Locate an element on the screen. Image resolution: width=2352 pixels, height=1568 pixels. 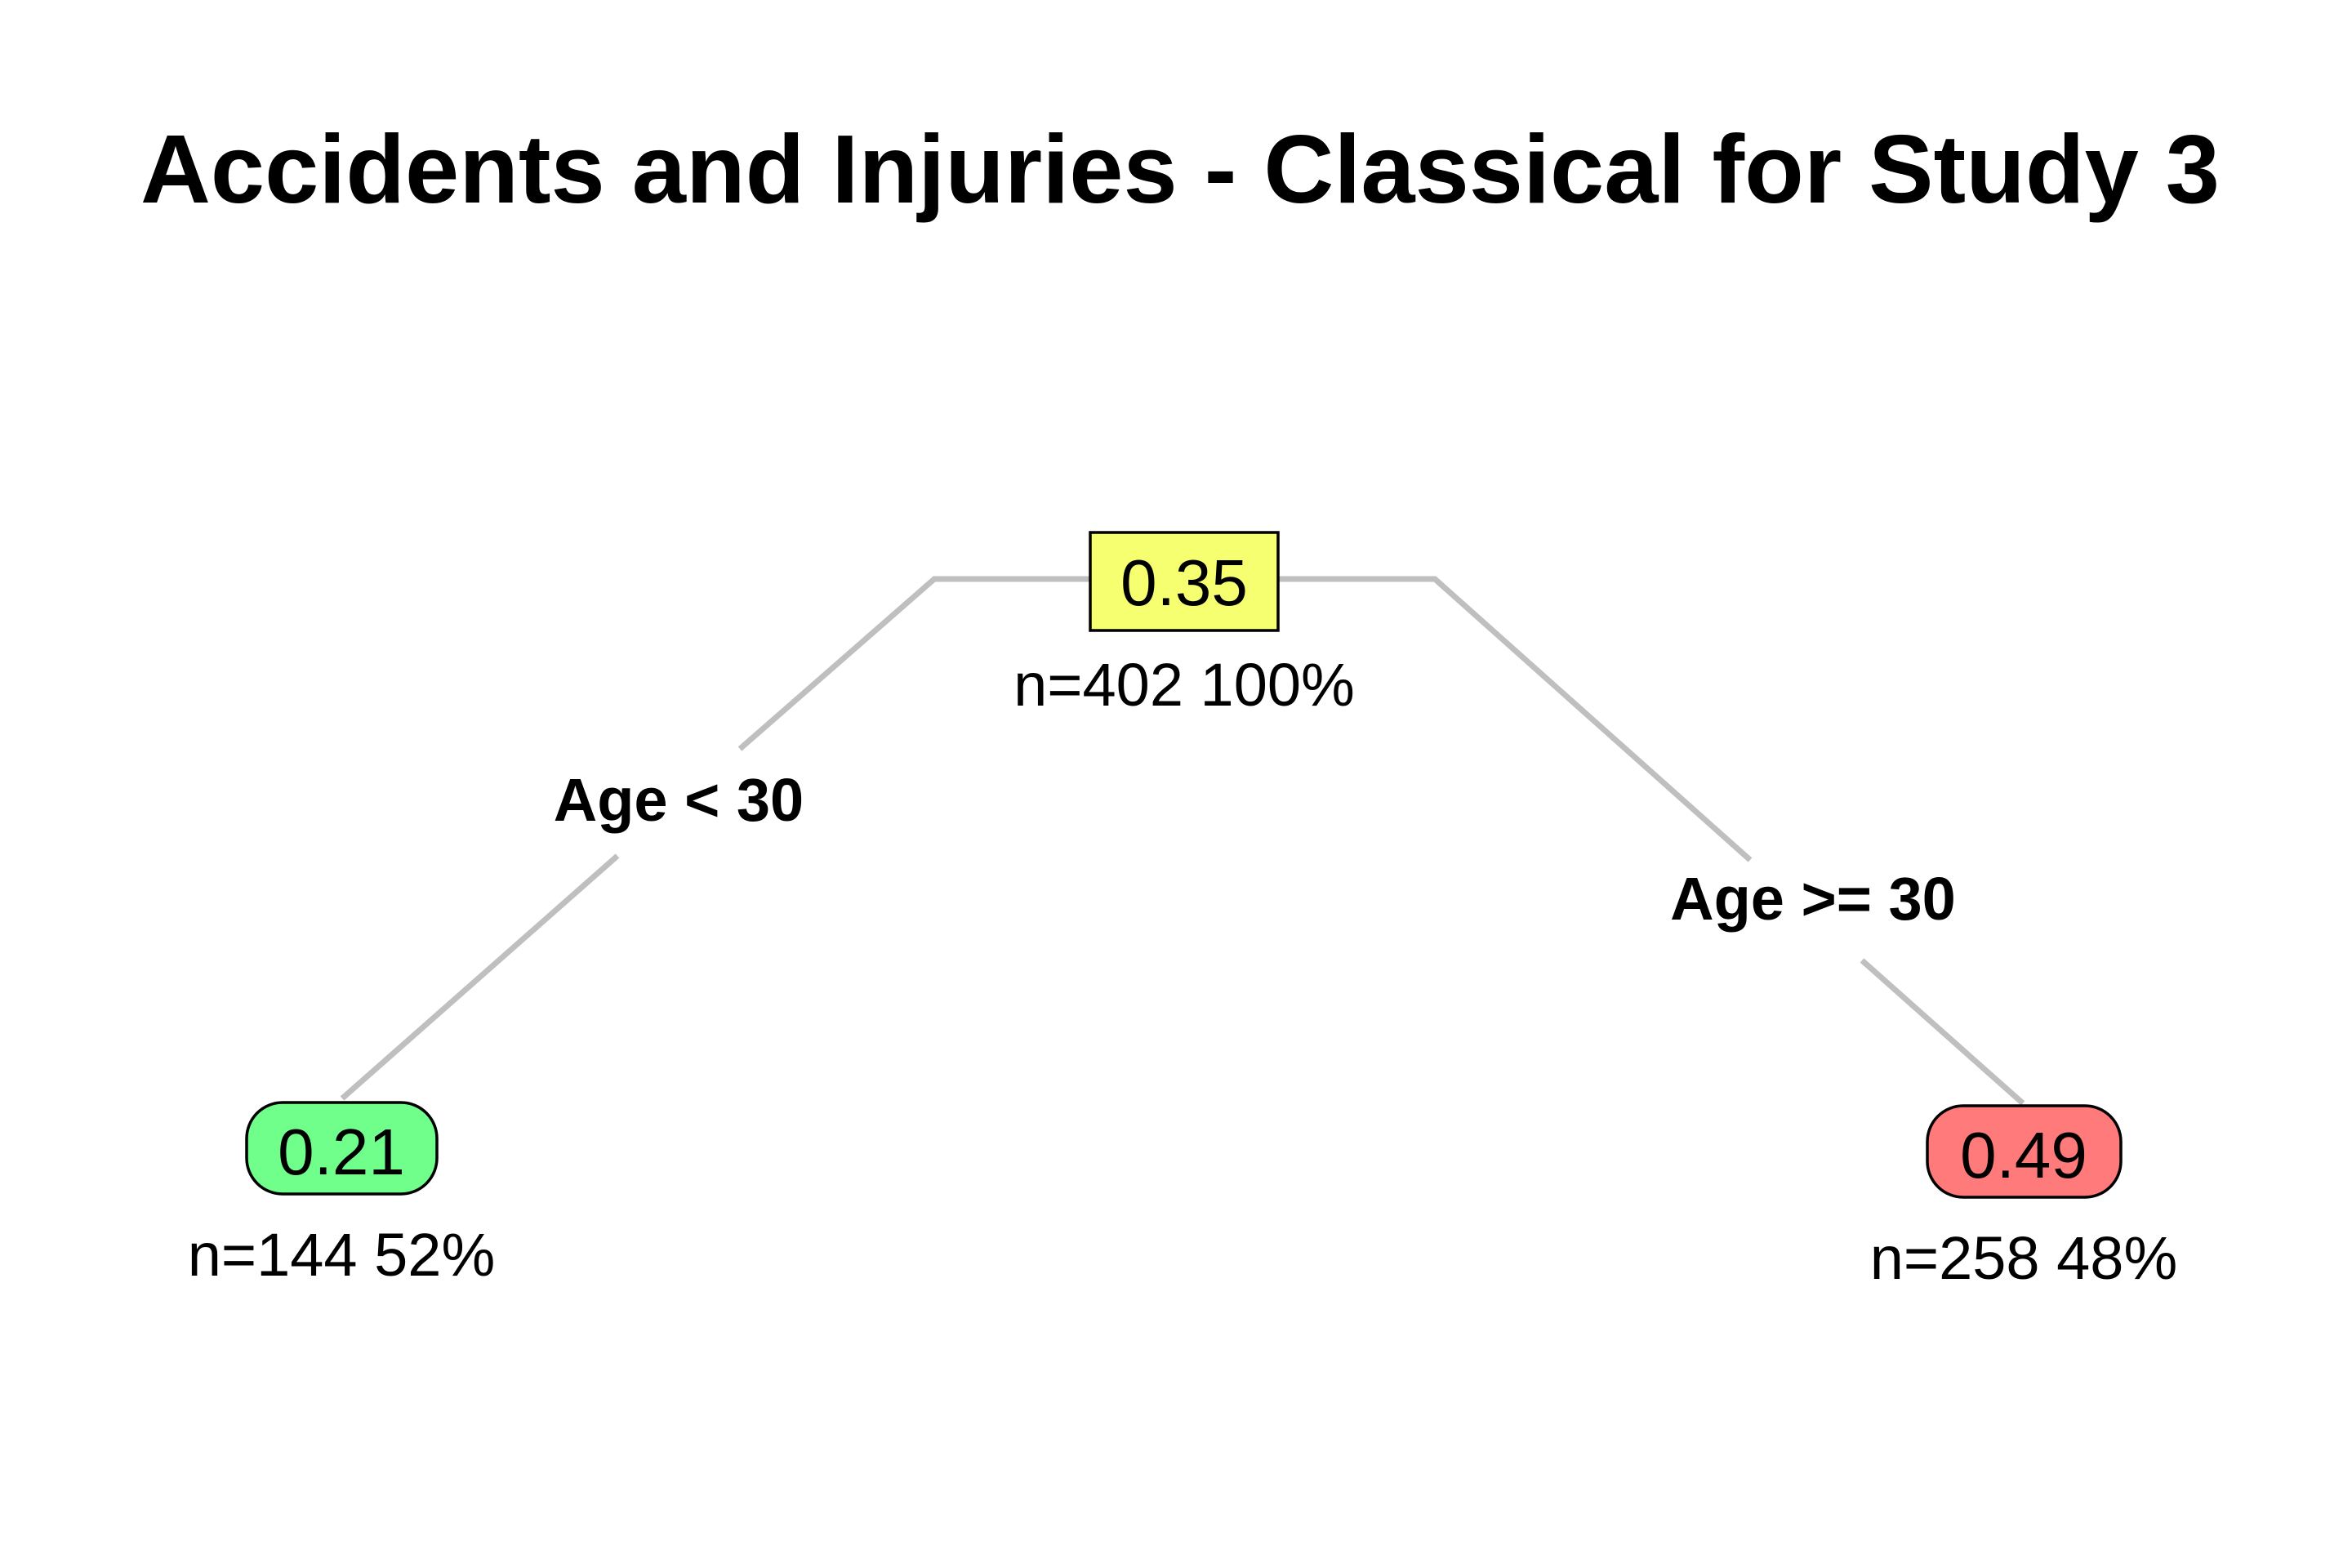
edge-root-left is located at coordinates (915, 663).